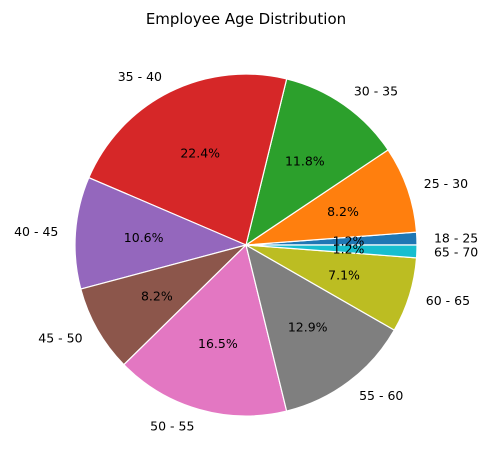 The width and height of the screenshot is (493, 470). Describe the element at coordinates (448, 300) in the screenshot. I see `pie-category-label-8: 60 - 65` at that location.